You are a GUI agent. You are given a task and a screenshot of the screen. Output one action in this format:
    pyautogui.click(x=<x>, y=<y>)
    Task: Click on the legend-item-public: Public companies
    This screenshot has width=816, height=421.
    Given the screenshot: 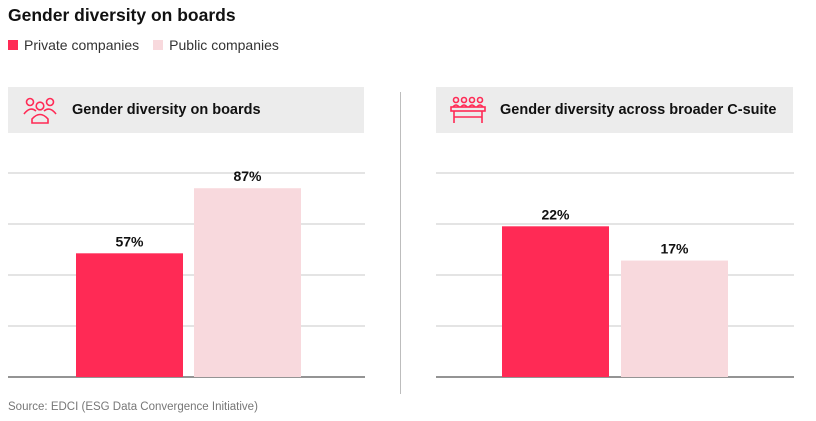 What is the action you would take?
    pyautogui.click(x=216, y=45)
    